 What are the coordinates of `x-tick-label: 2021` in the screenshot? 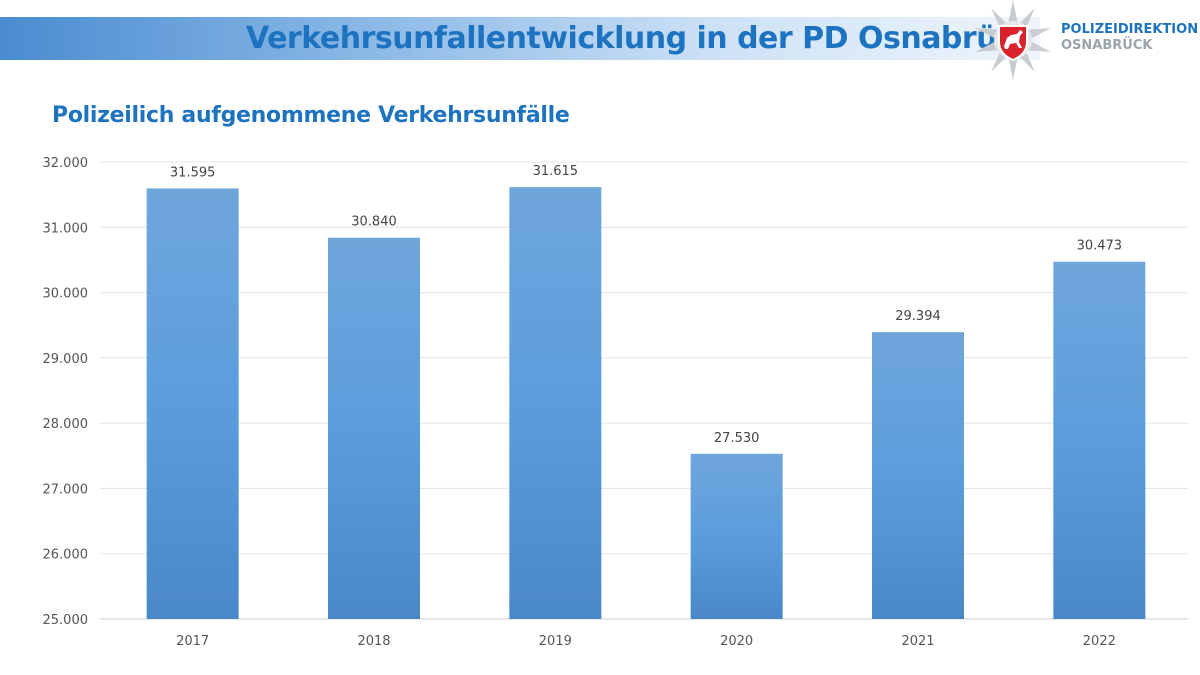 It's located at (917, 641).